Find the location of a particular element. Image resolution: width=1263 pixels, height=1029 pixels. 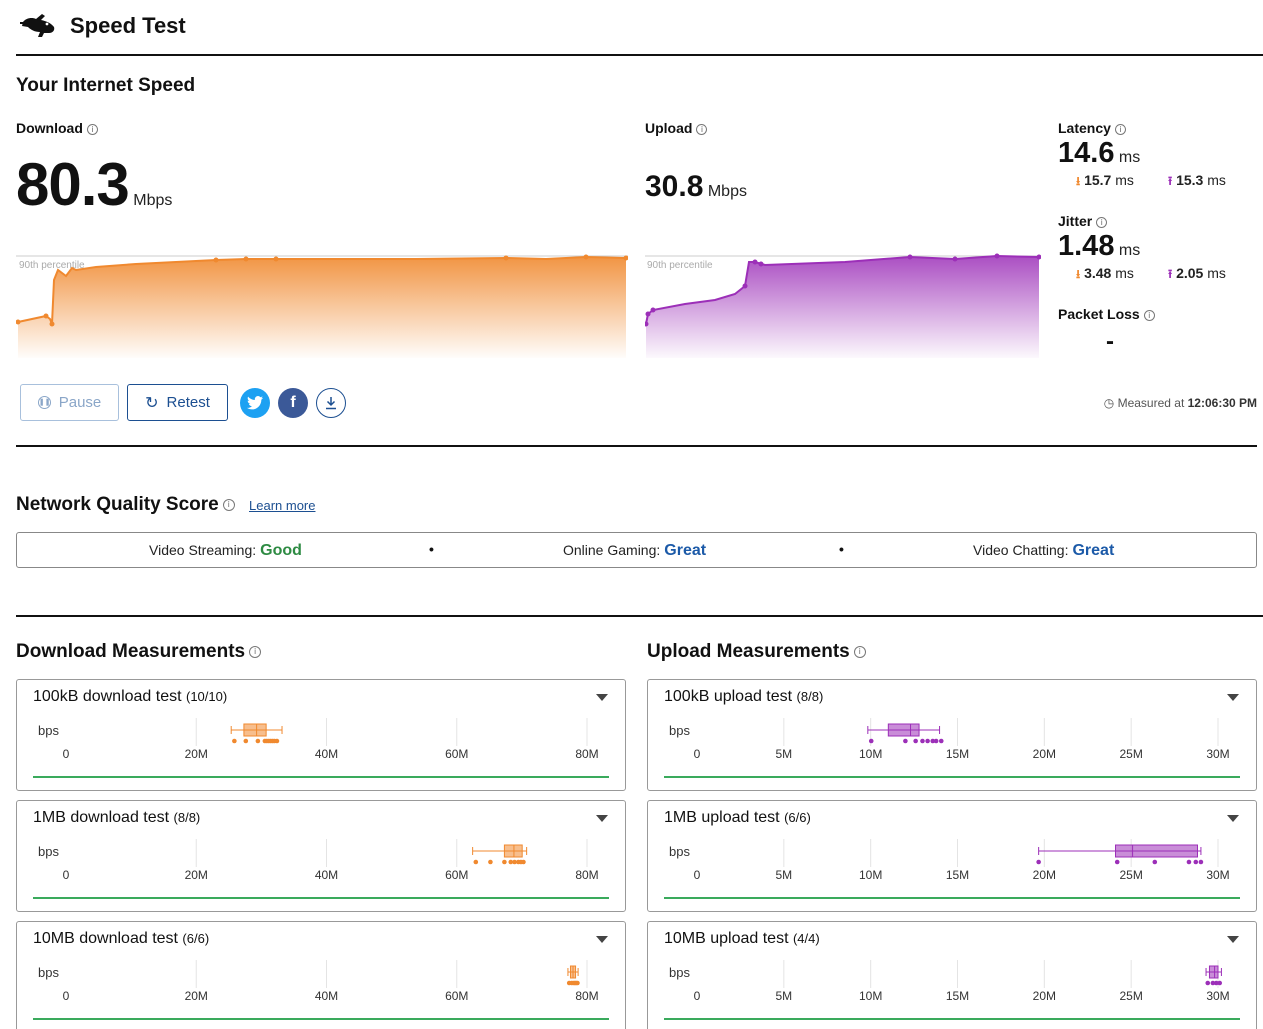

retest-button: ↻ Retest is located at coordinates (177, 402).